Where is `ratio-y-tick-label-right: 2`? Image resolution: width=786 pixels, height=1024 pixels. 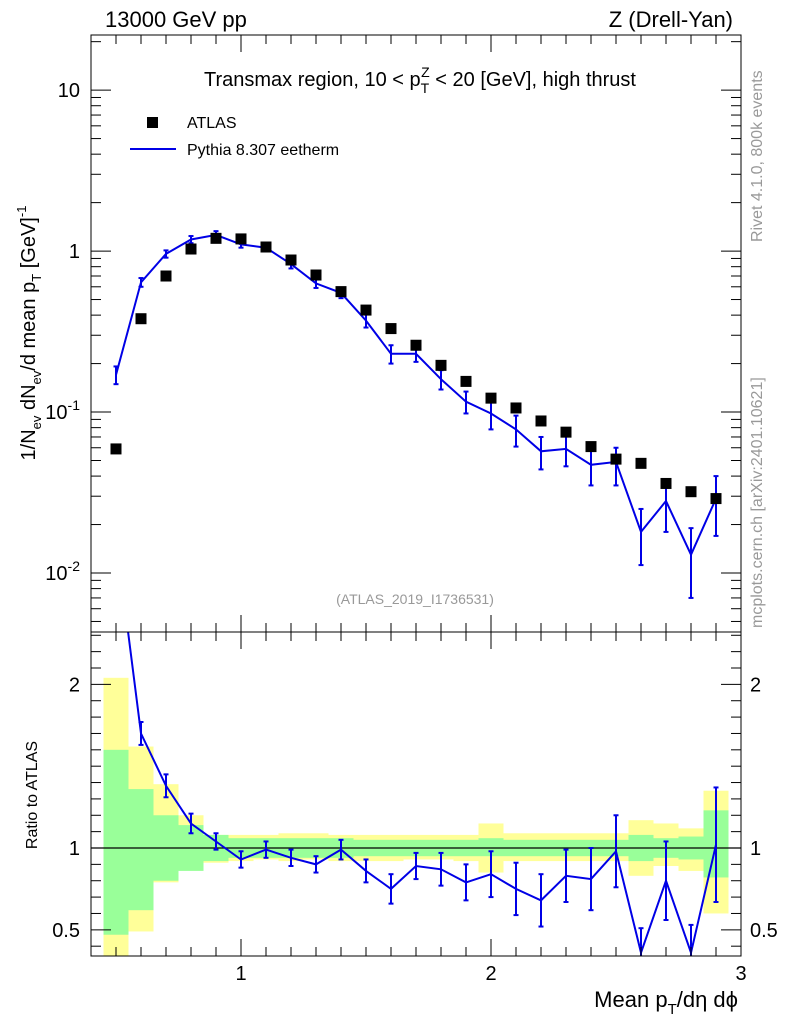
ratio-y-tick-label-right: 2 is located at coordinates (755, 685).